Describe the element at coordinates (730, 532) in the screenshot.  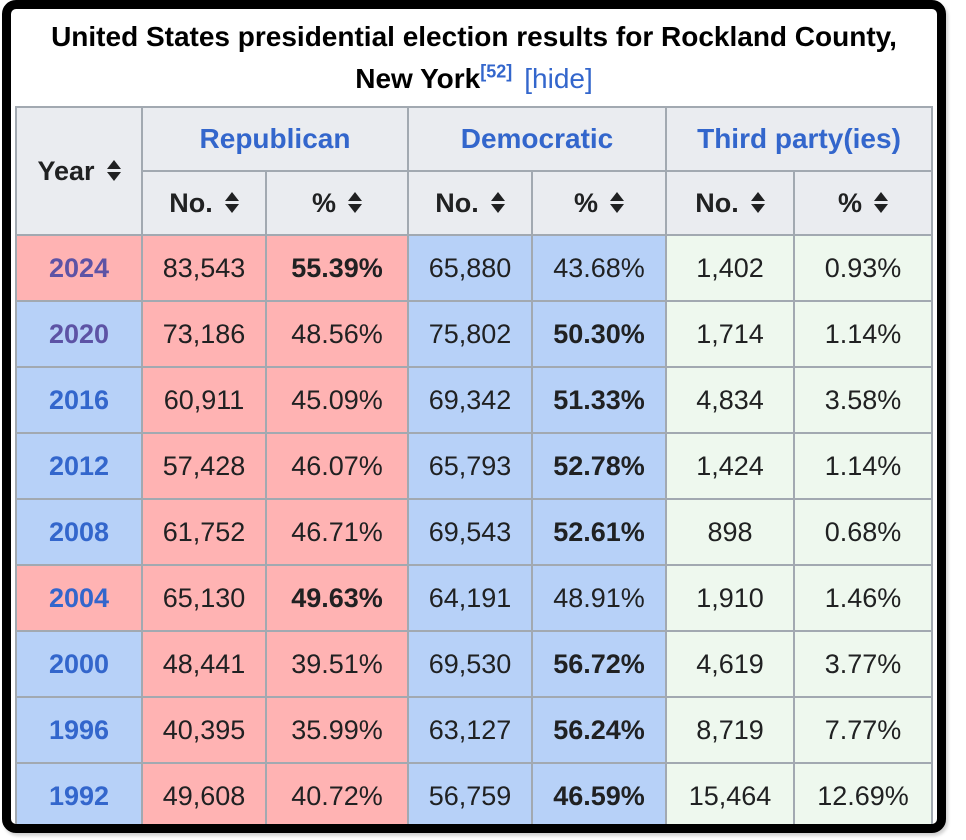
I see `third-votes-cell: 898` at that location.